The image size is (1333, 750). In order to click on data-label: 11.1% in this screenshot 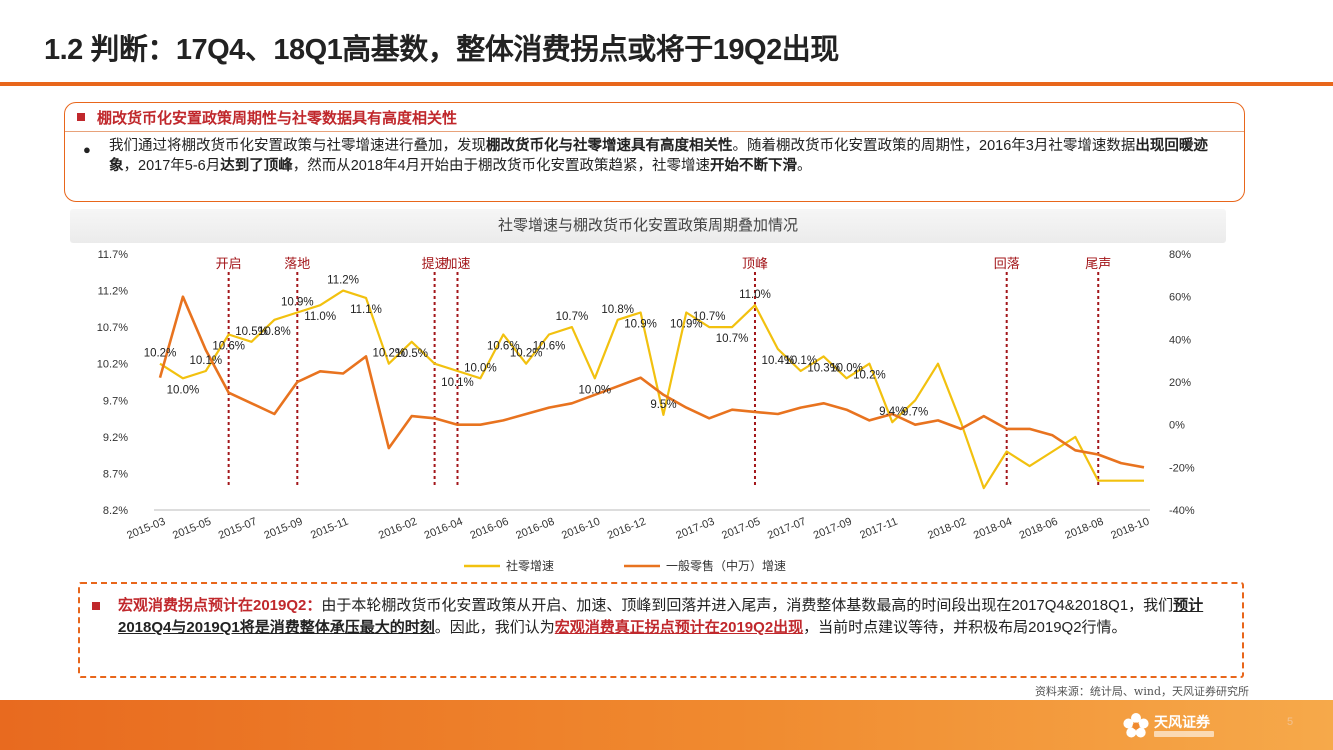, I will do `click(366, 310)`.